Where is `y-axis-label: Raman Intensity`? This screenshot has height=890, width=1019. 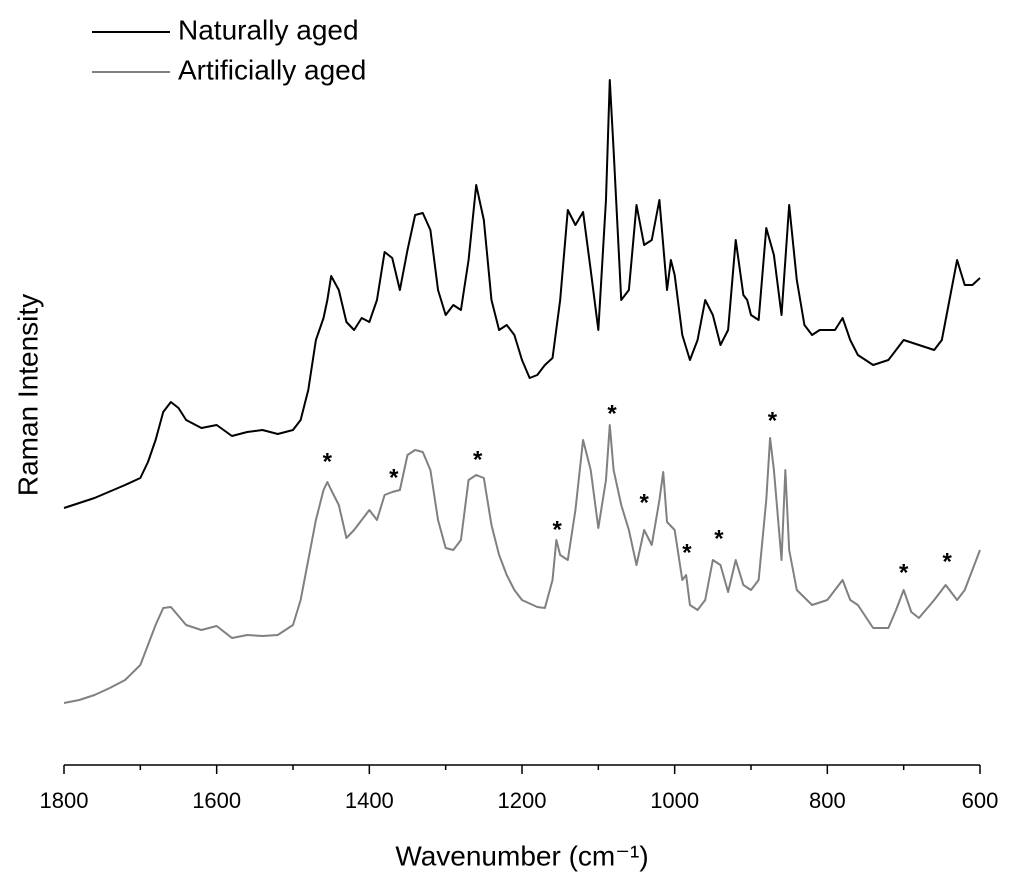 y-axis-label: Raman Intensity is located at coordinates (27, 395).